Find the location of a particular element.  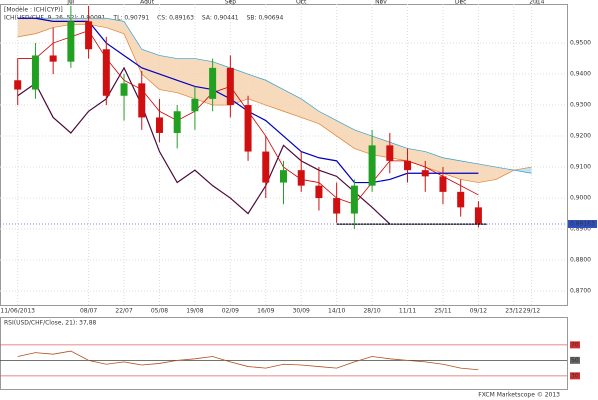

x-tick-label: 29/12 is located at coordinates (531, 311).